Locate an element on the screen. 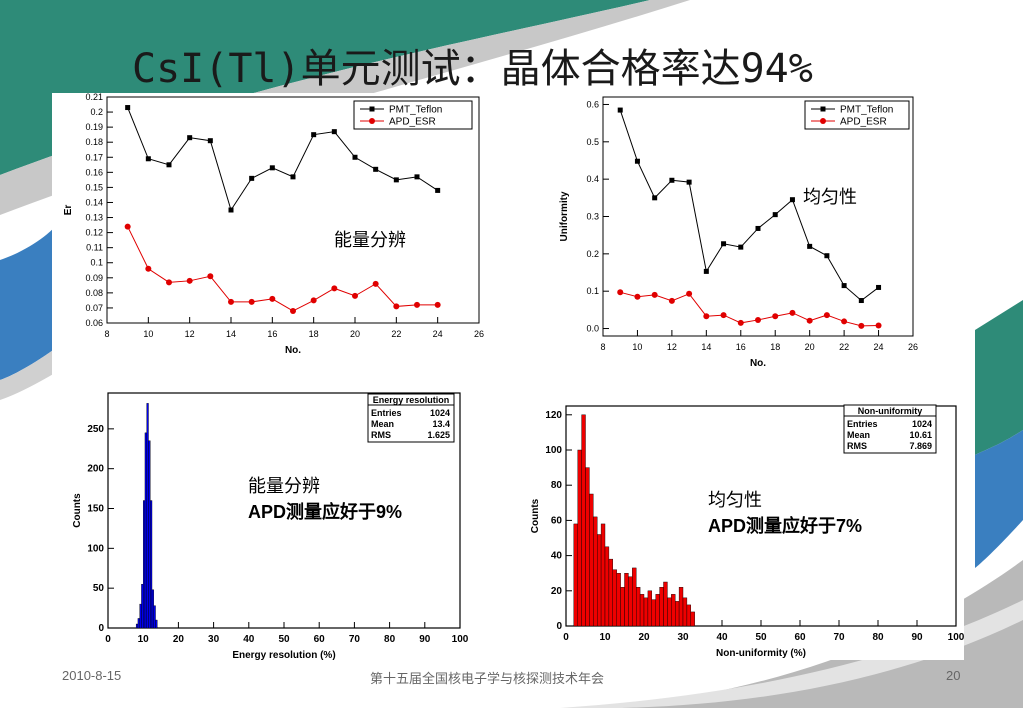  plot-frame is located at coordinates (293, 210).